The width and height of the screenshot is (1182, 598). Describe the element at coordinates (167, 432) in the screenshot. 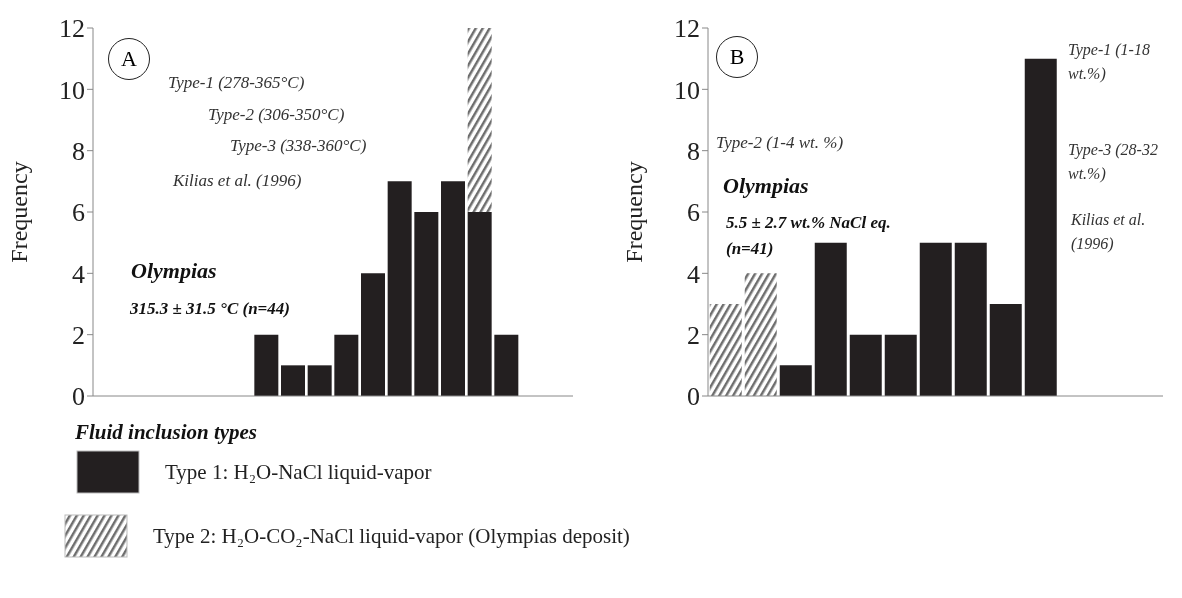

I see `legend-title: Fluid inclusion types` at that location.